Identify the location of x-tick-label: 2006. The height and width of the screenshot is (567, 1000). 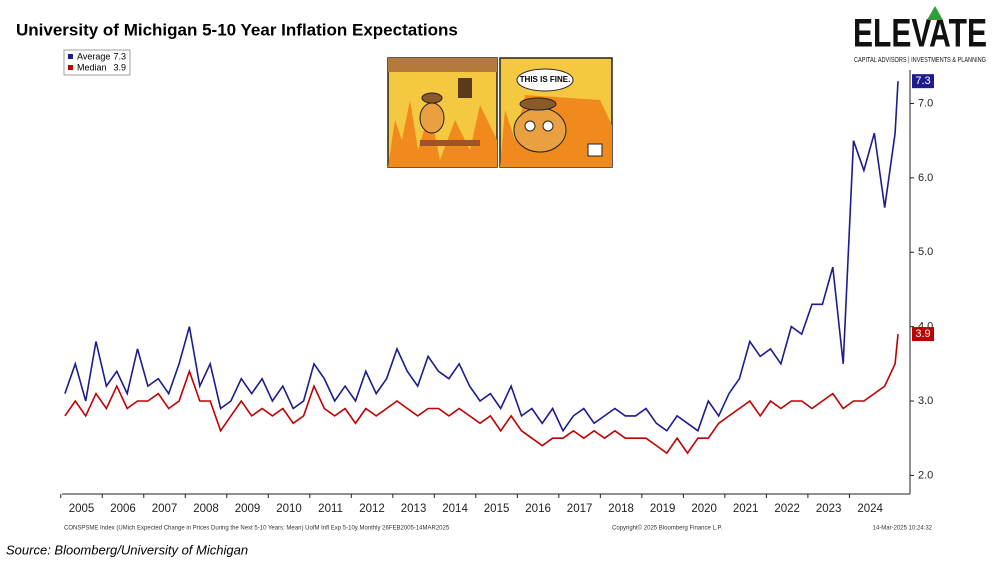
(123, 509).